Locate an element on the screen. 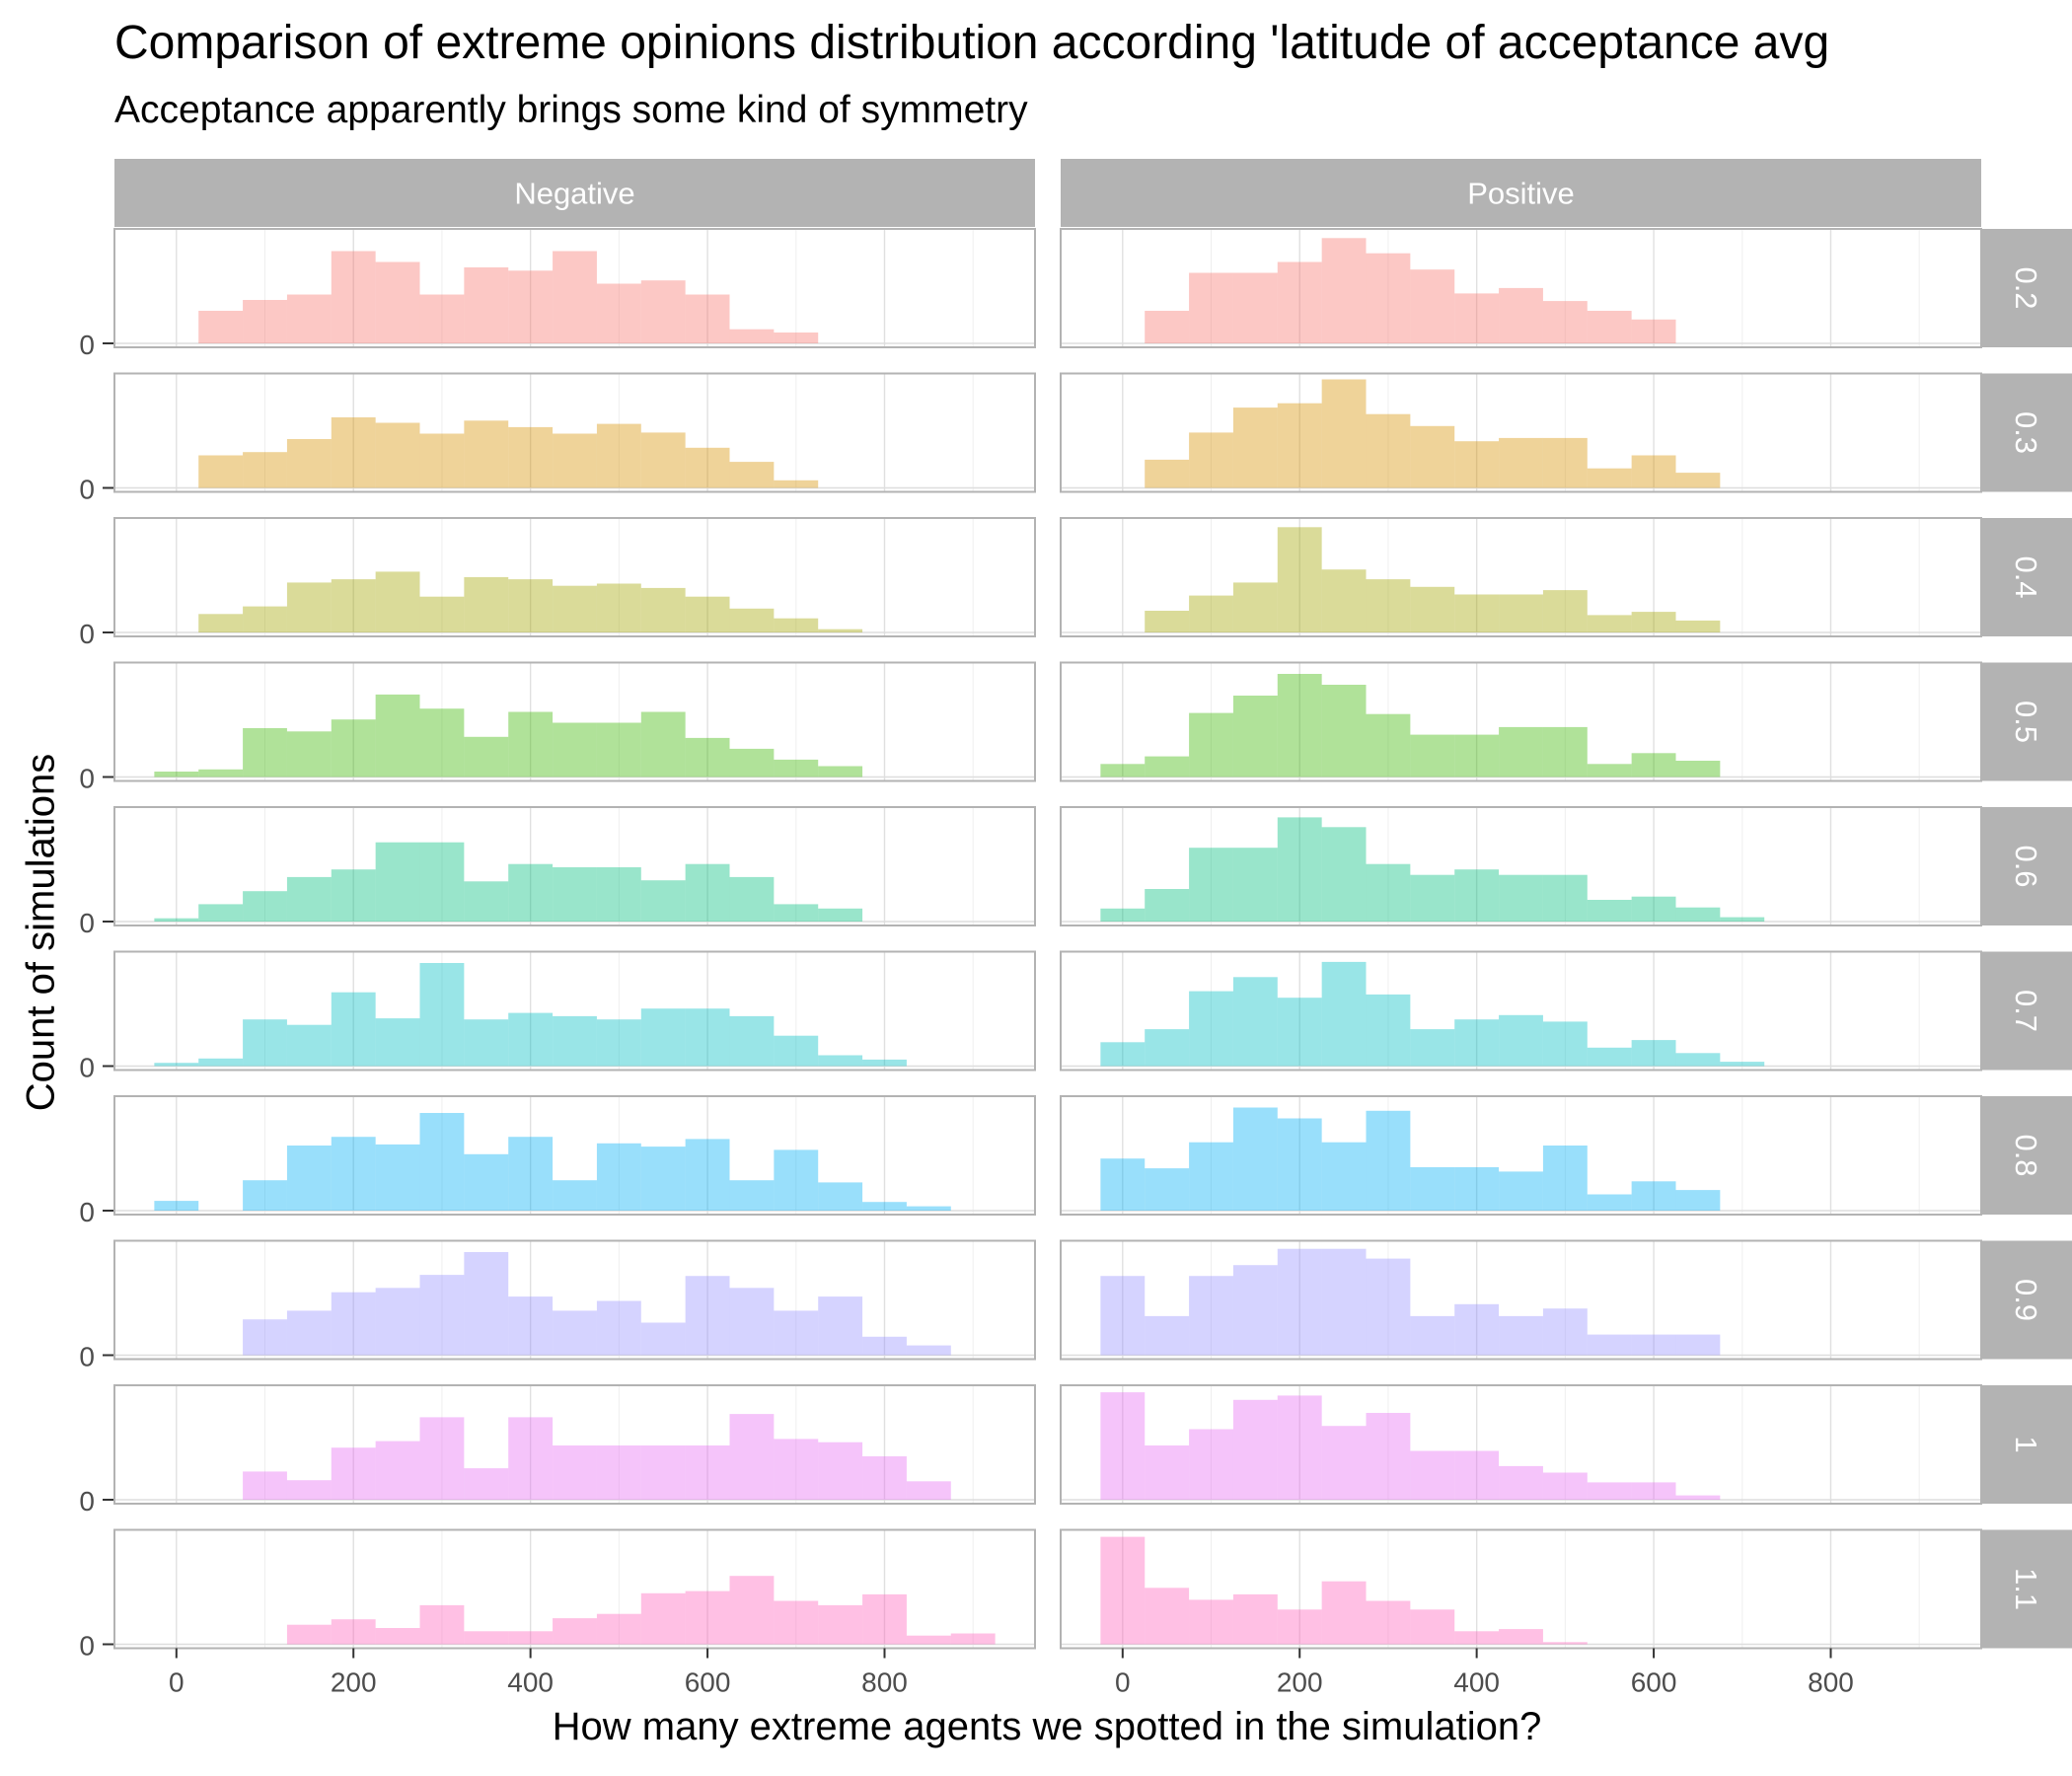 This screenshot has height=1776, width=2072. panel-negative-0.2 is located at coordinates (574, 288).